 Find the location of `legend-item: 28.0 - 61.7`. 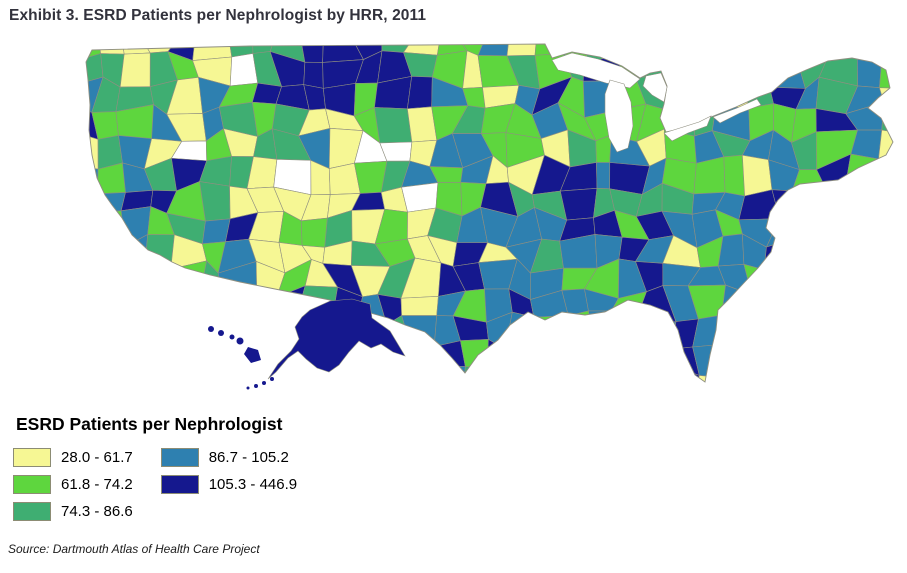

legend-item: 28.0 - 61.7 is located at coordinates (73, 457).